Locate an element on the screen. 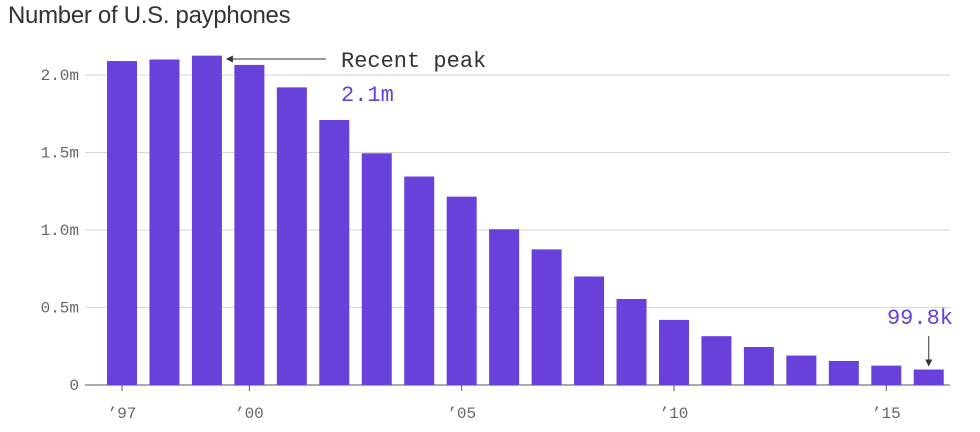 The image size is (980, 432). bar-2001 is located at coordinates (291, 236).